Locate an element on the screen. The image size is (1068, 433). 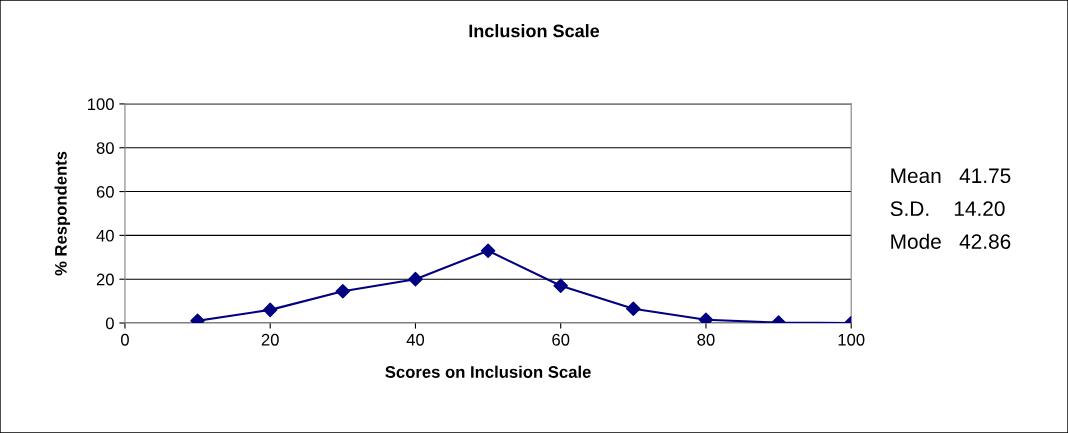
y-tick-label: 100 is located at coordinates (101, 104).